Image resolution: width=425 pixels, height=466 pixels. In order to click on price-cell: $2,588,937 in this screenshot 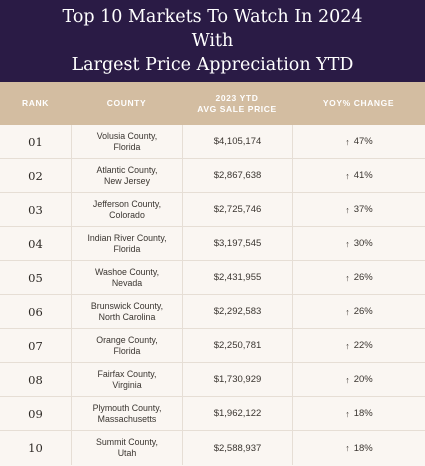, I will do `click(237, 448)`.